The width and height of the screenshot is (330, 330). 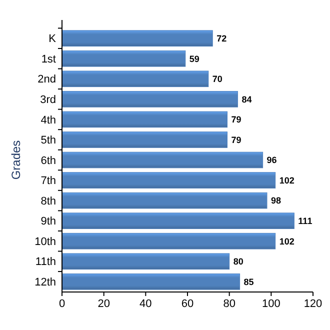 I want to click on y-tick-label: K, so click(x=52, y=39).